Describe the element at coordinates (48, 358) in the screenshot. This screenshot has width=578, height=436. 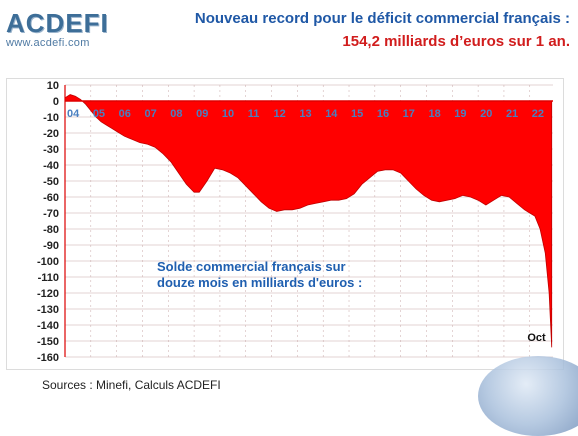
I see `y-tick-label: -160` at that location.